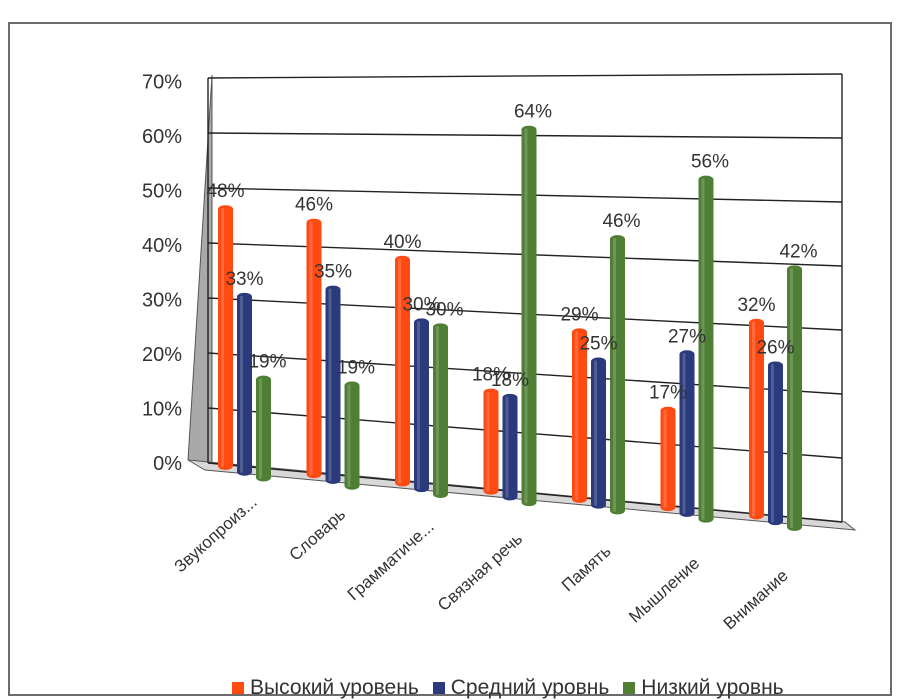 The height and width of the screenshot is (700, 901). What do you see at coordinates (162, 83) in the screenshot?
I see `y-tick-label: 70%` at bounding box center [162, 83].